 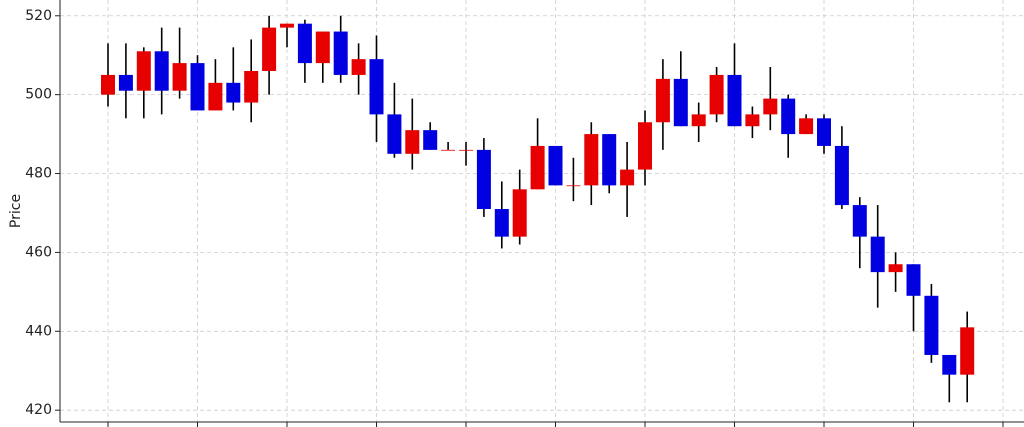 I want to click on y-tick-label: 480, so click(x=38, y=174).